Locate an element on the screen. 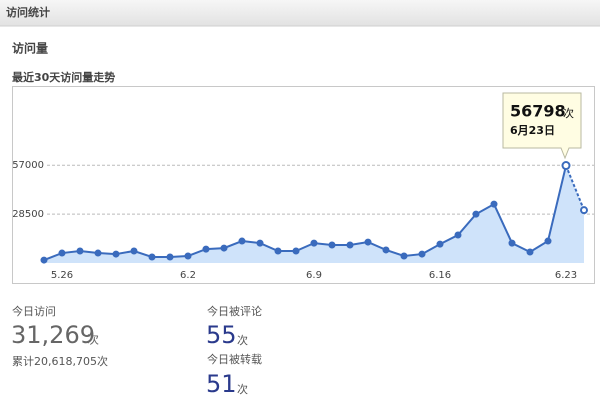  x-tick-label: 6.2 is located at coordinates (188, 275).